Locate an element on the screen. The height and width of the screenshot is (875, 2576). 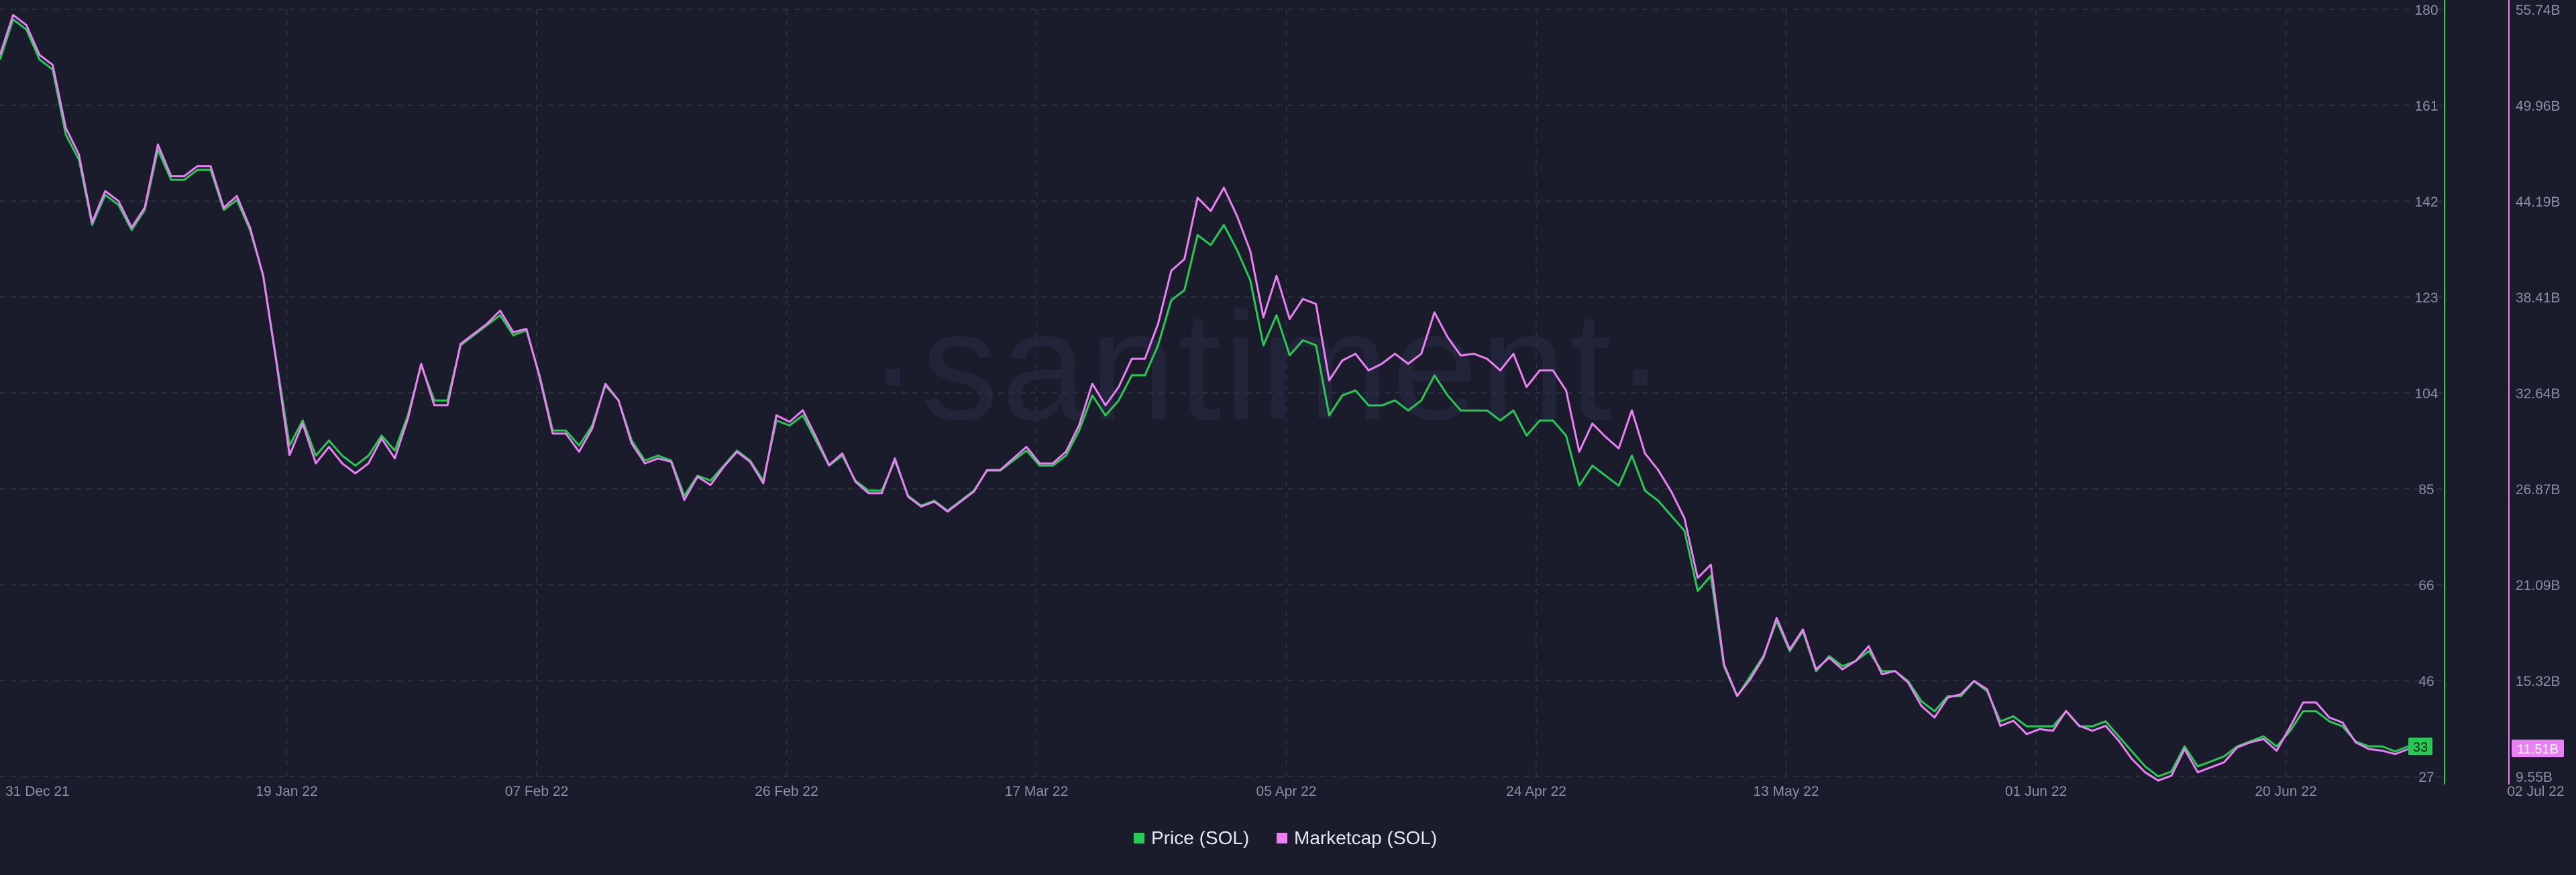
marketcap-axis-tick: 26.87B is located at coordinates (2538, 490).